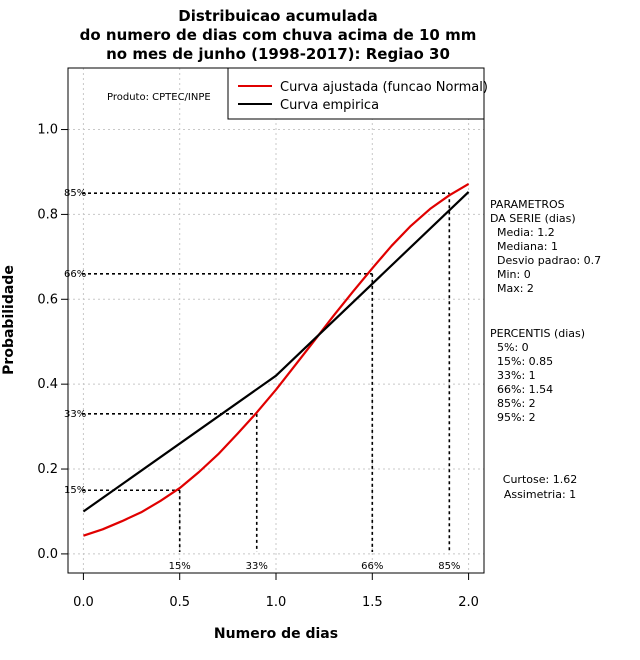 This screenshot has width=640, height=660. Describe the element at coordinates (47, 214) in the screenshot. I see `y-tick-label: 0.8` at that location.